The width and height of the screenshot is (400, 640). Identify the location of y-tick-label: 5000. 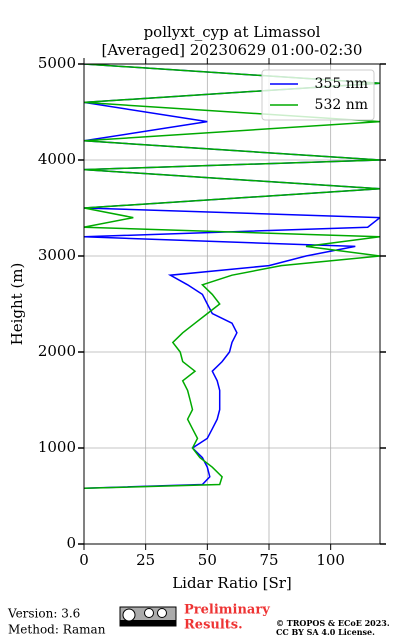
(57, 63).